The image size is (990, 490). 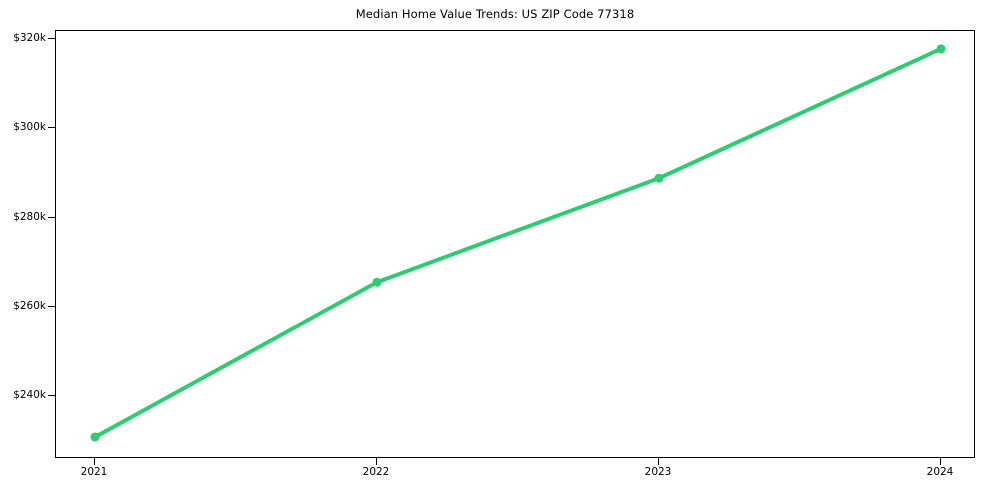 I want to click on x-axis-tick-label: 2022, so click(x=376, y=472).